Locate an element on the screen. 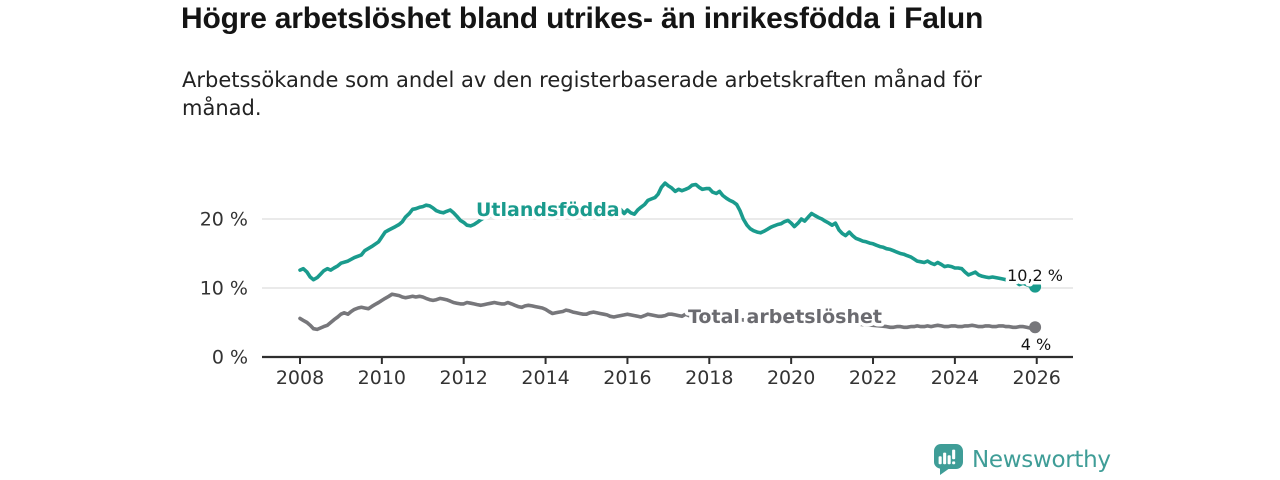  x-tick-label: 2016 is located at coordinates (627, 378).